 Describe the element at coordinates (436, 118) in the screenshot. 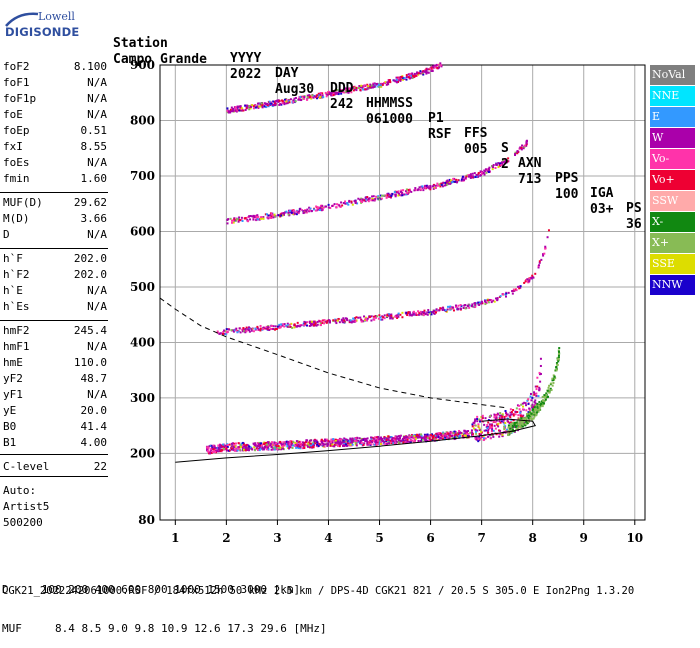

I see `header-label: P1` at that location.